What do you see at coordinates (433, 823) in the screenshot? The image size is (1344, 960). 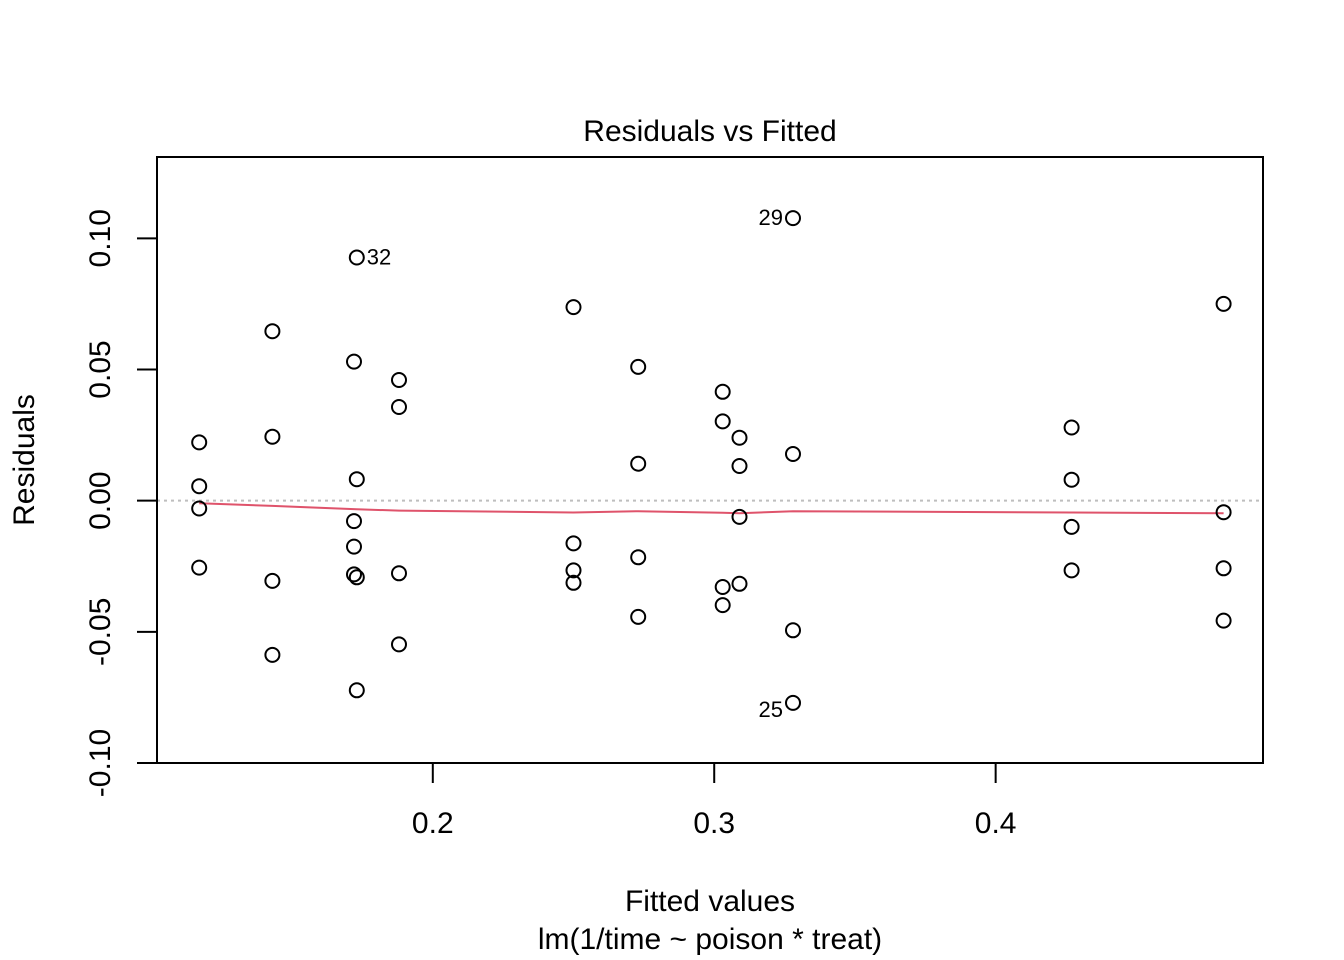 I see `x-tick-label: 0.2` at bounding box center [433, 823].